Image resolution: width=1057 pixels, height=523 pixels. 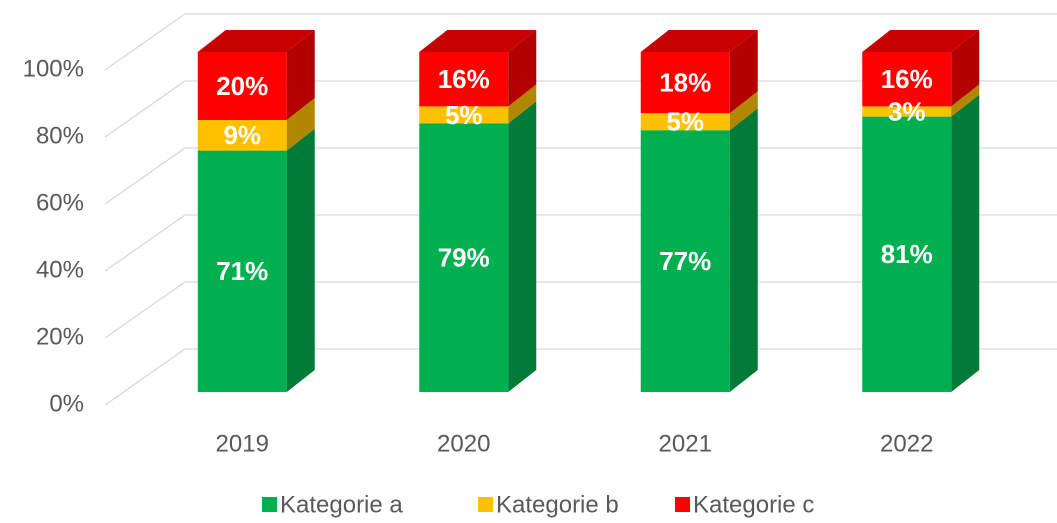 What do you see at coordinates (906, 443) in the screenshot?
I see `x-tick-label: 2022` at bounding box center [906, 443].